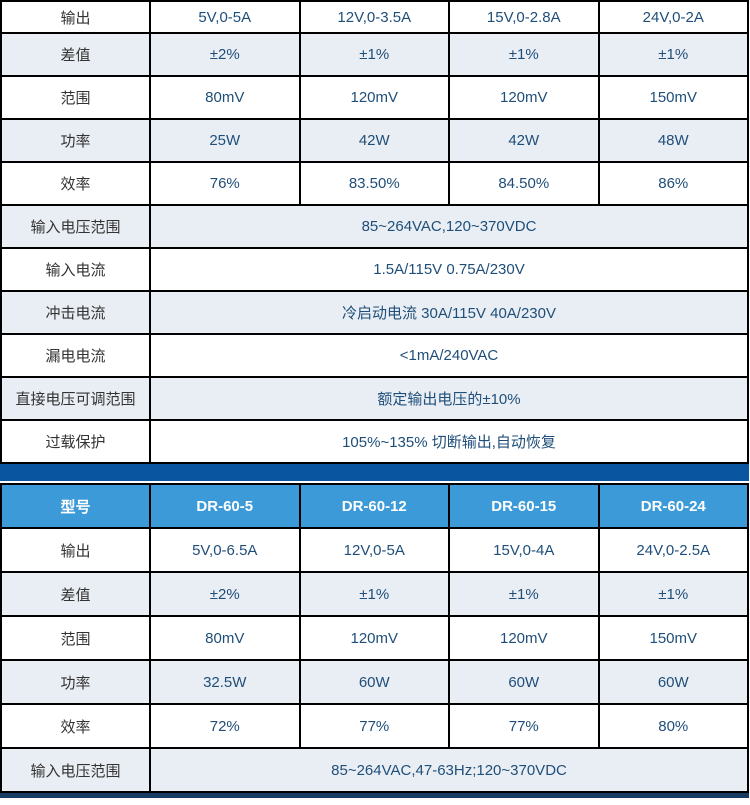 This screenshot has height=805, width=750. I want to click on spec-row: 输出 5V,0-6.5A 12V,0-5A 15V,0-4A 24V,0-2.5A, so click(374, 550).